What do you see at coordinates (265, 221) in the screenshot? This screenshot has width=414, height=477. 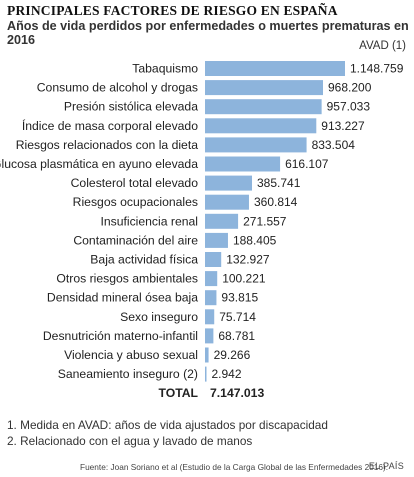 I see `value-label: 271.557` at bounding box center [265, 221].